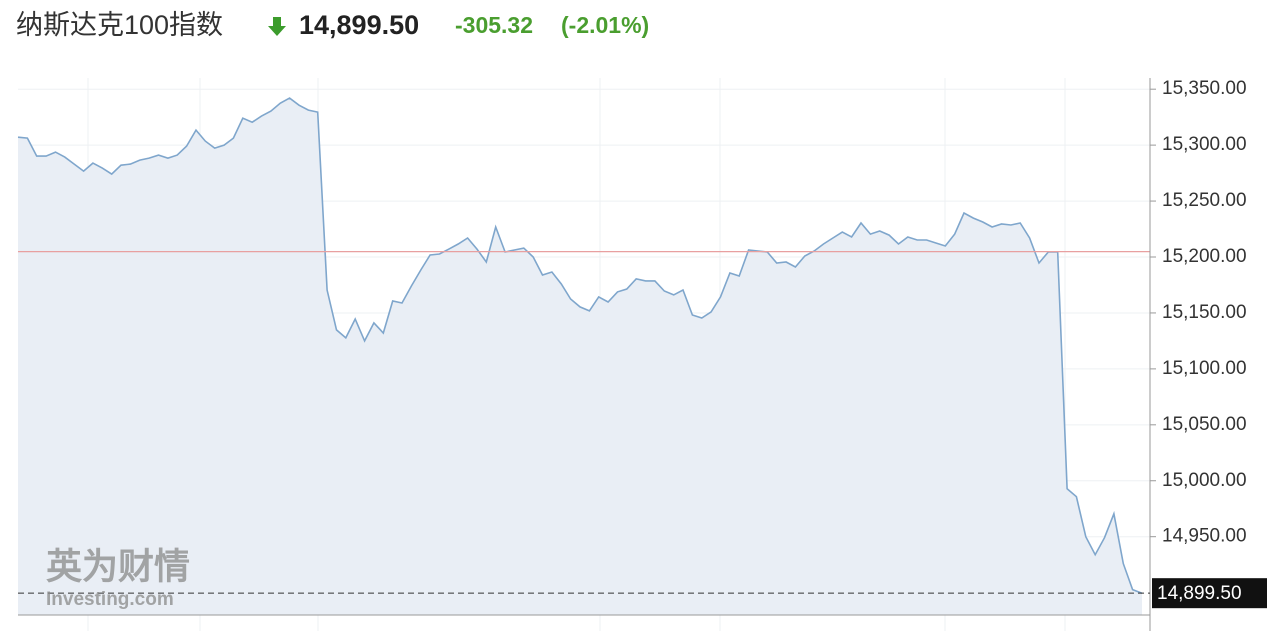 This screenshot has height=631, width=1267. What do you see at coordinates (110, 599) in the screenshot?
I see `watermark-site: Investing.com` at bounding box center [110, 599].